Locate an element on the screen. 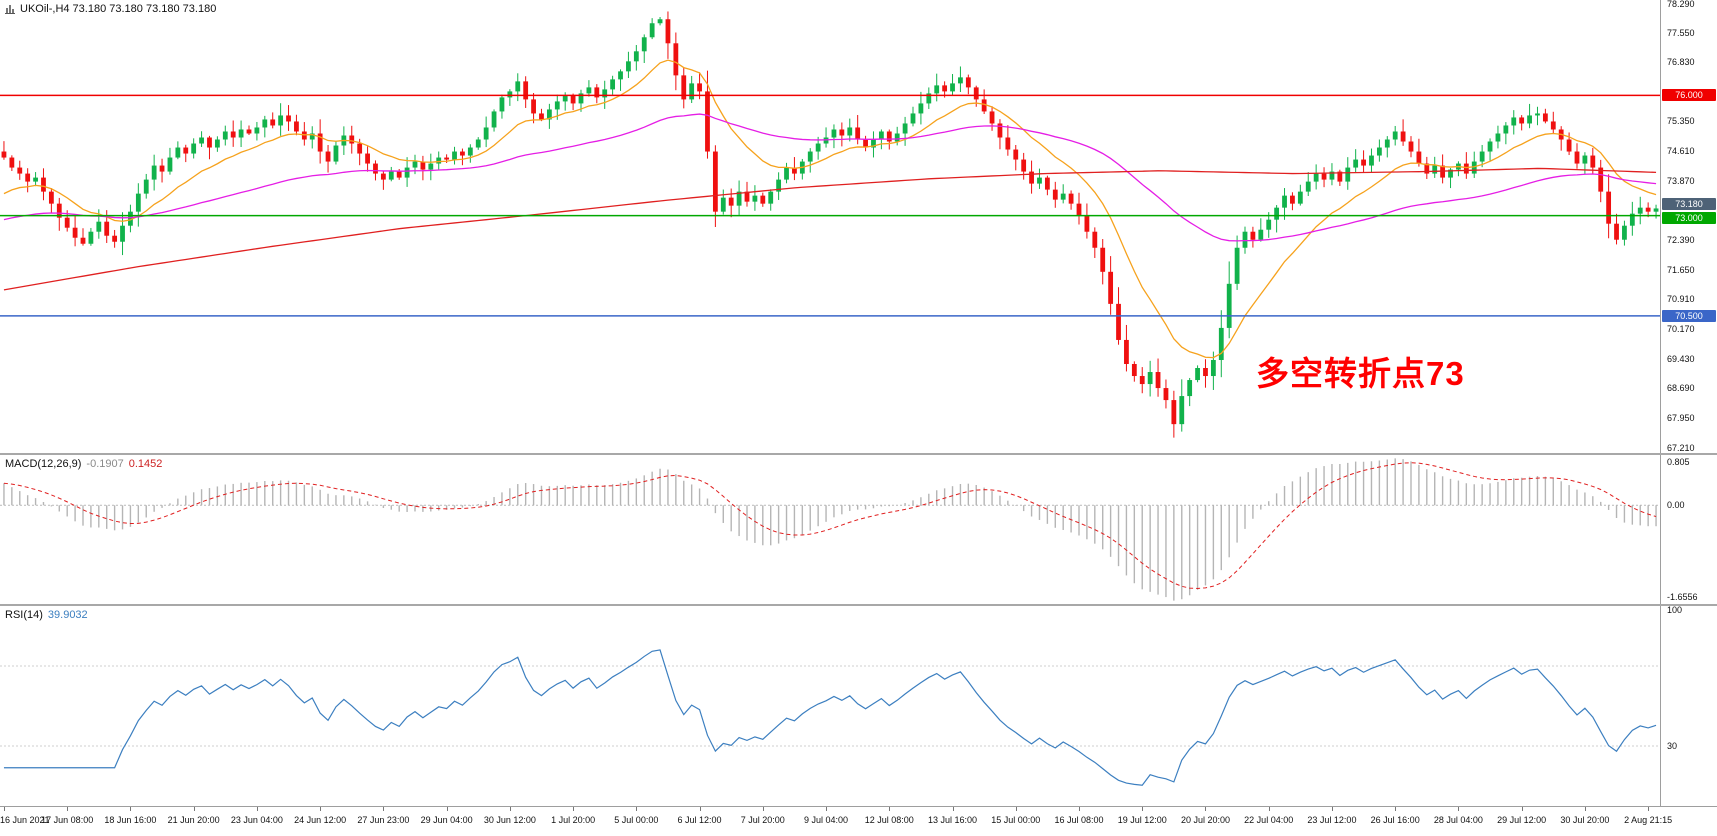 This screenshot has height=836, width=1717. rsi-axis-tick: 30 is located at coordinates (1672, 746).